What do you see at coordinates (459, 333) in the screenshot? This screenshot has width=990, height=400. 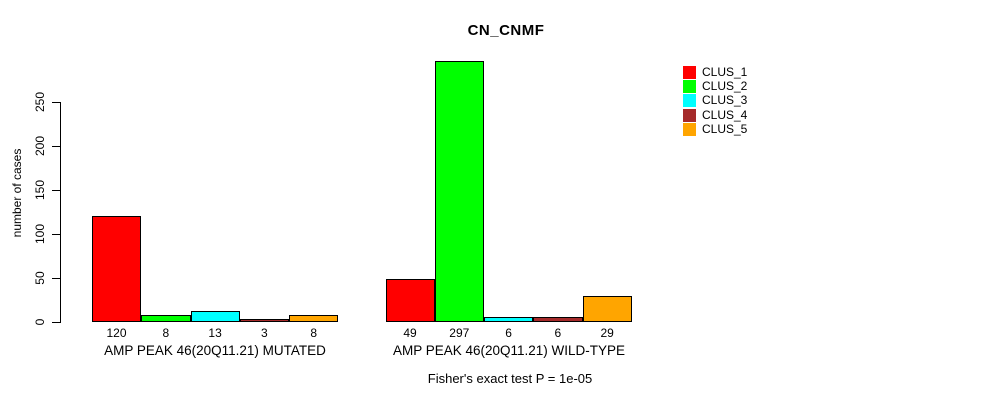 I see `bar-value-label: 297` at bounding box center [459, 333].